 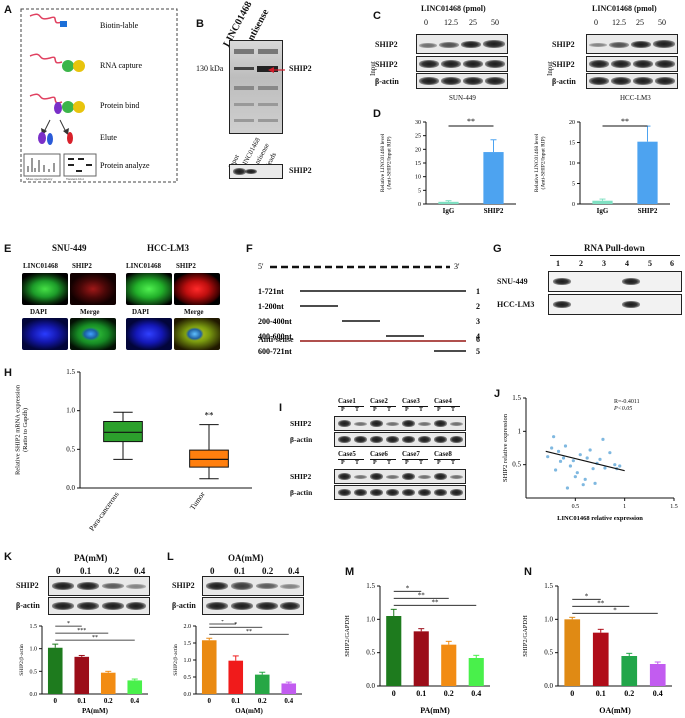 I want to click on f-label-2: 1-200nt, so click(x=271, y=306).